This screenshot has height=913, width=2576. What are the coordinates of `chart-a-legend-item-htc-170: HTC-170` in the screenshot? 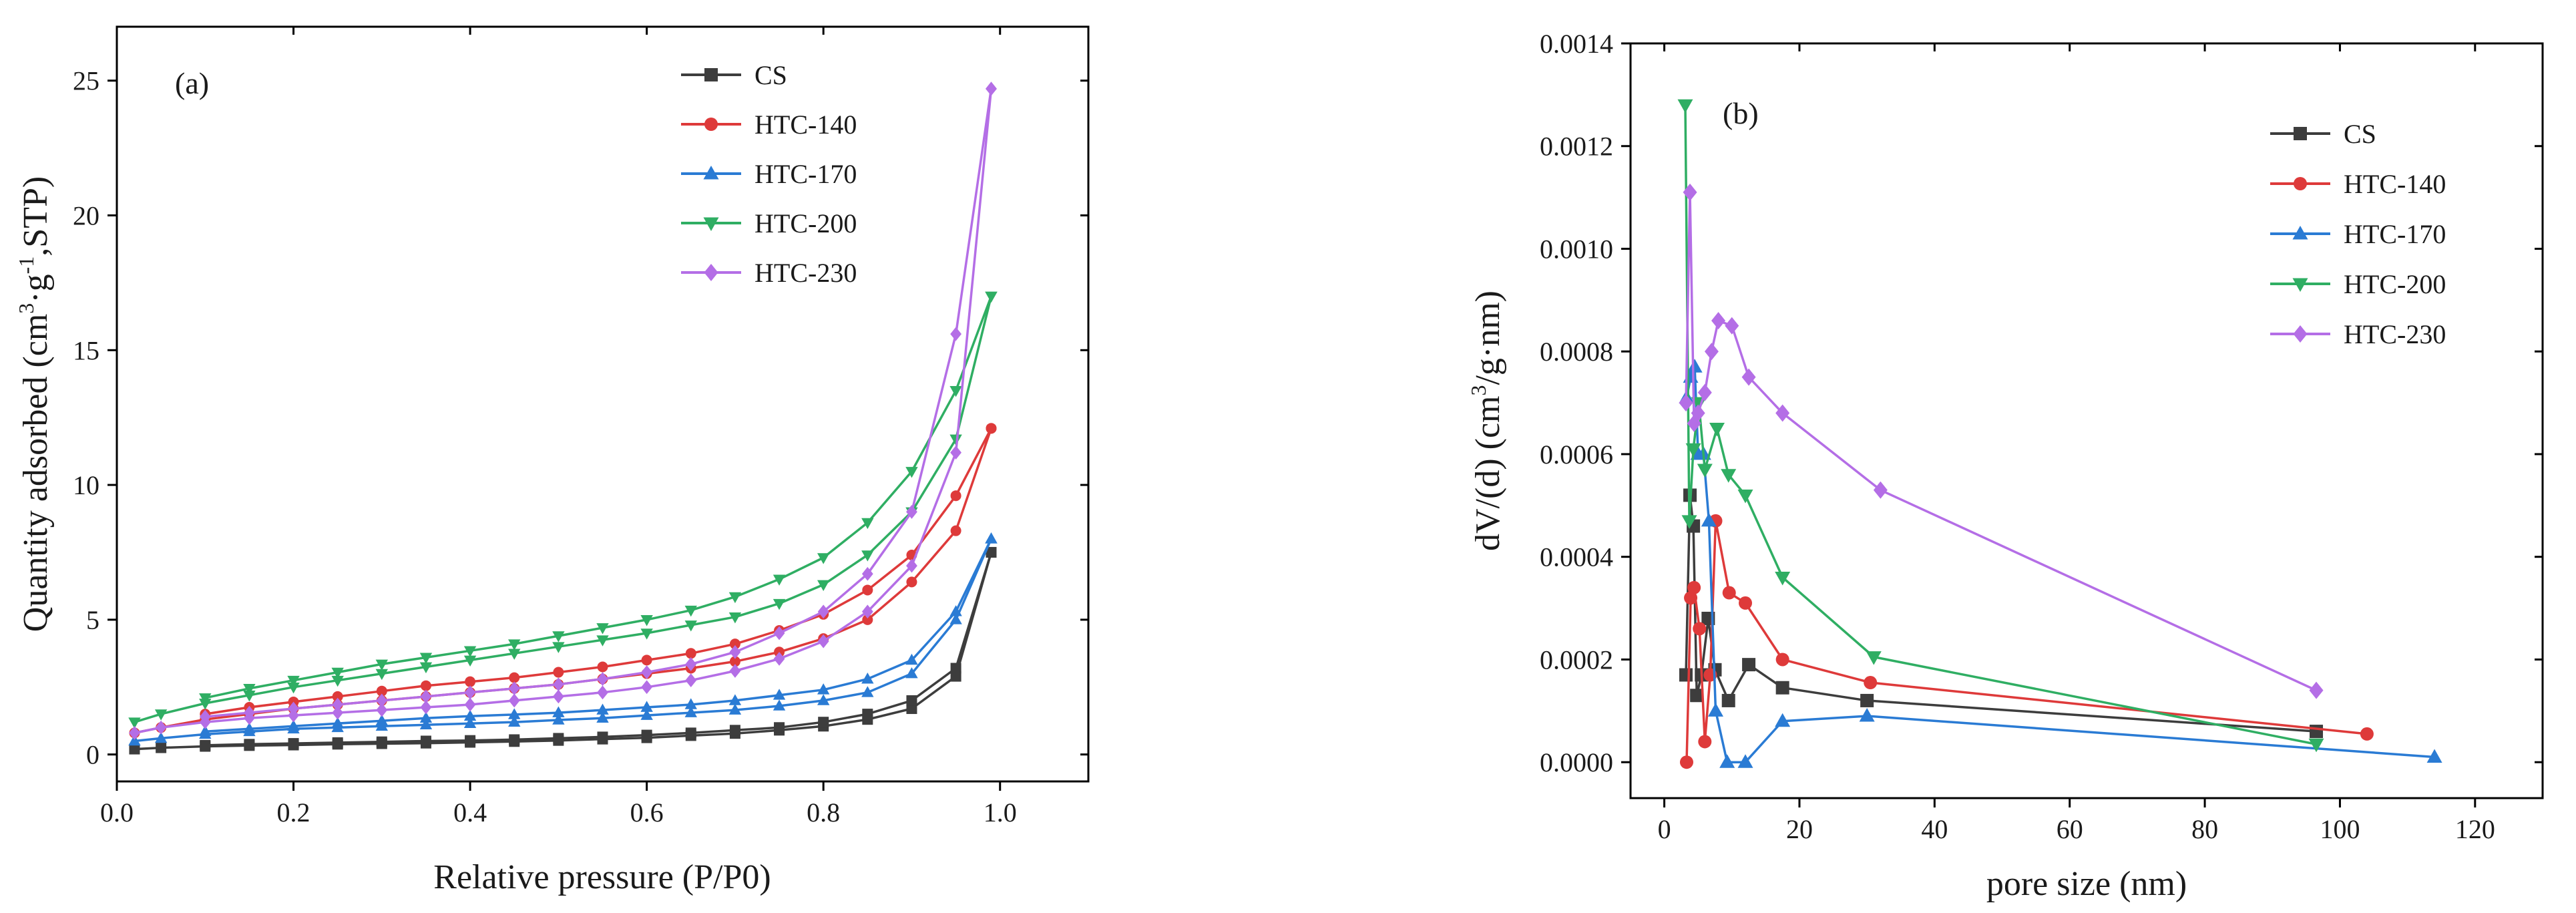 It's located at (769, 174).